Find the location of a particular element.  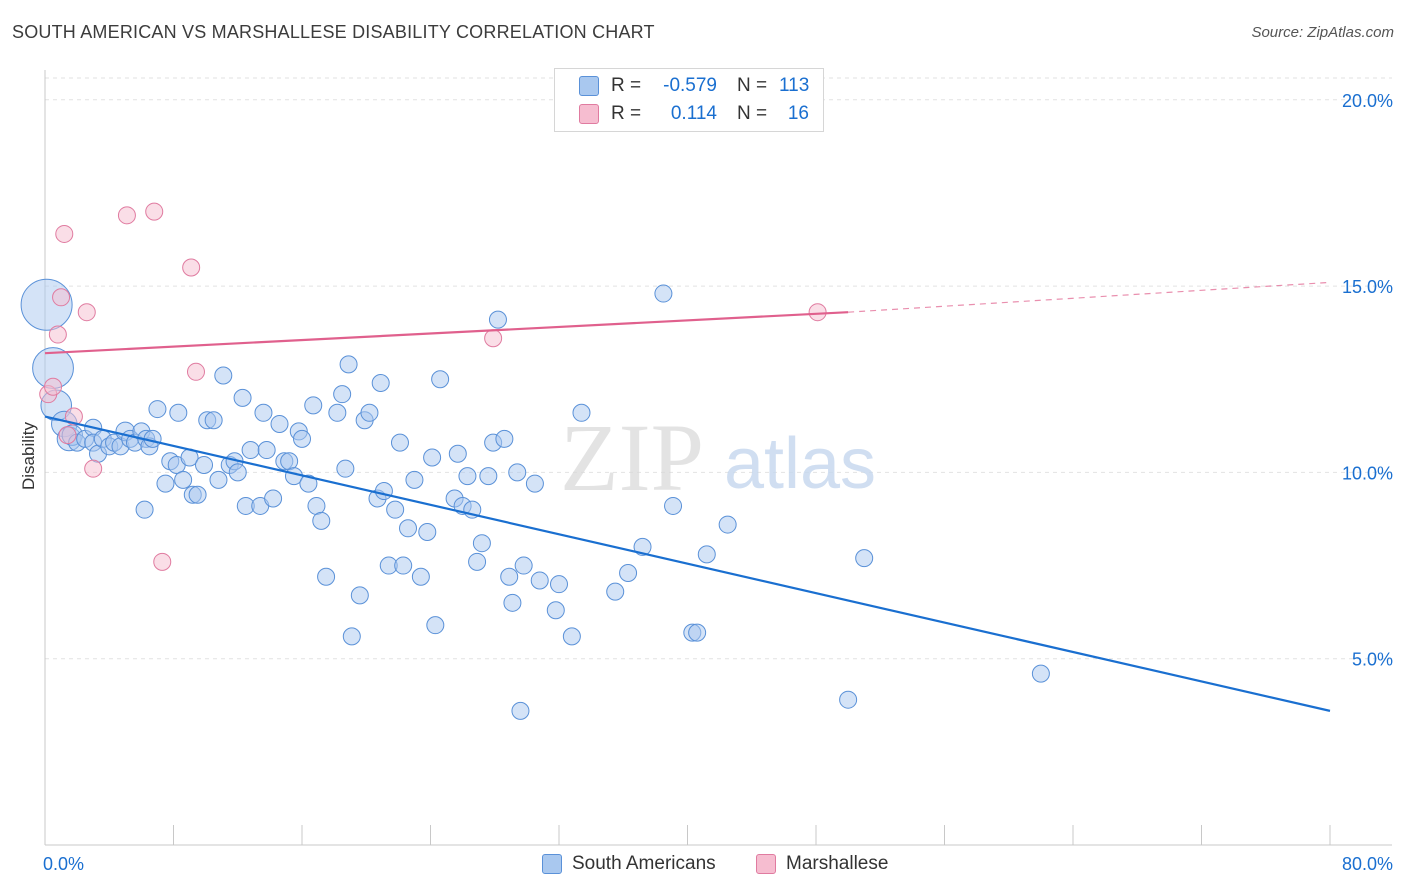

x-tick-label: 80.0% is located at coordinates (1367, 864).